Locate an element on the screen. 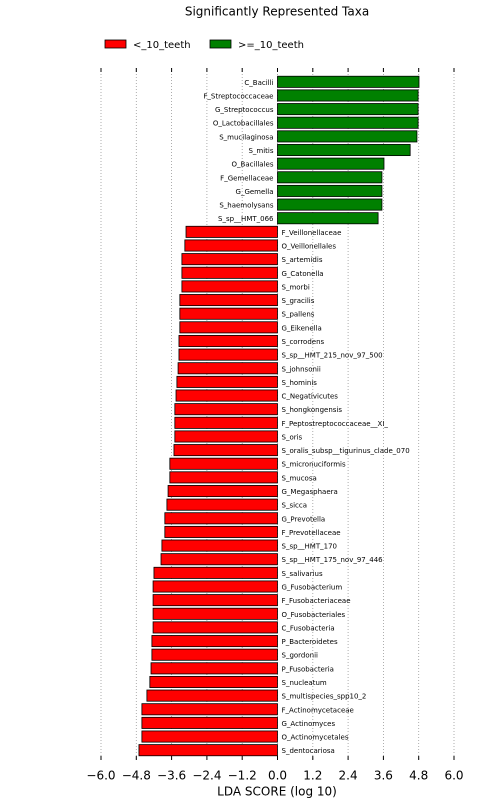 The image size is (504, 810). category-label: S_pallens is located at coordinates (298, 315).